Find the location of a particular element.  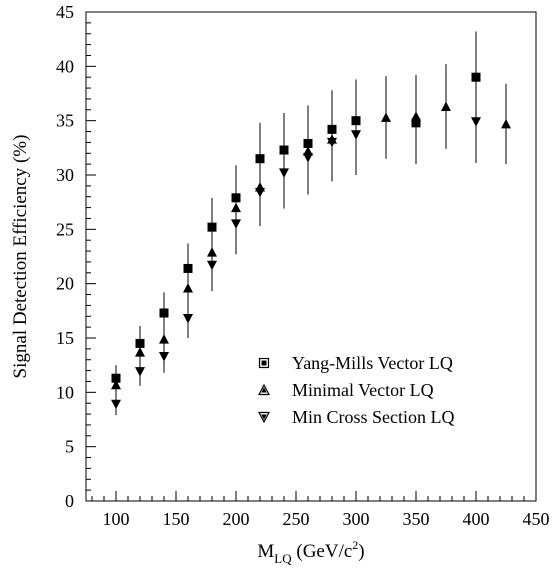

y-tick-label: 40 is located at coordinates (65, 66).